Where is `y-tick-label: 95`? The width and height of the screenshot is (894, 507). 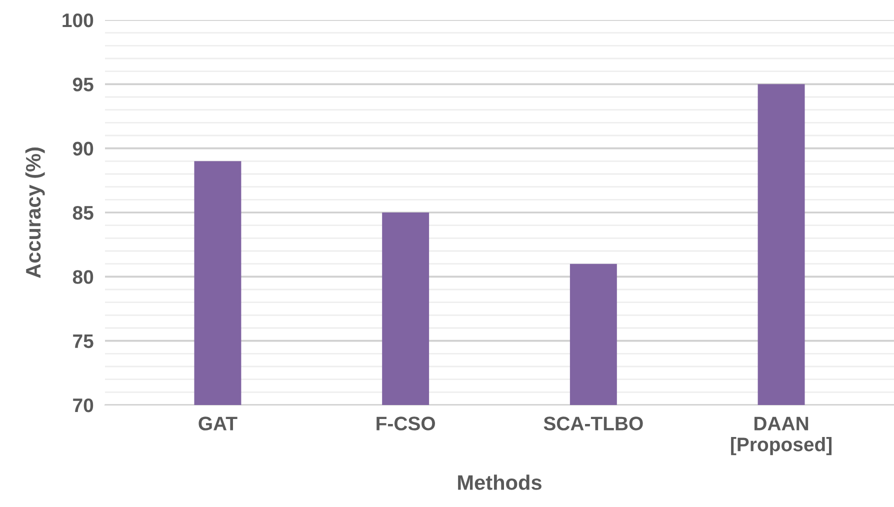 y-tick-label: 95 is located at coordinates (83, 85).